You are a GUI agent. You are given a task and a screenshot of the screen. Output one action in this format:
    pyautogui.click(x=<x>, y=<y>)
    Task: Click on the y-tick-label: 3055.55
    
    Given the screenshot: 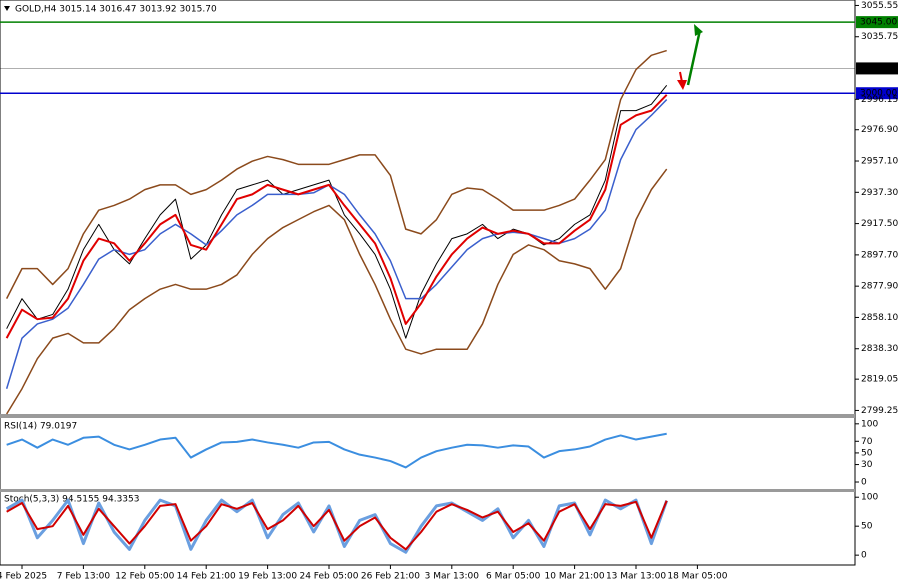 What is the action you would take?
    pyautogui.click(x=879, y=6)
    